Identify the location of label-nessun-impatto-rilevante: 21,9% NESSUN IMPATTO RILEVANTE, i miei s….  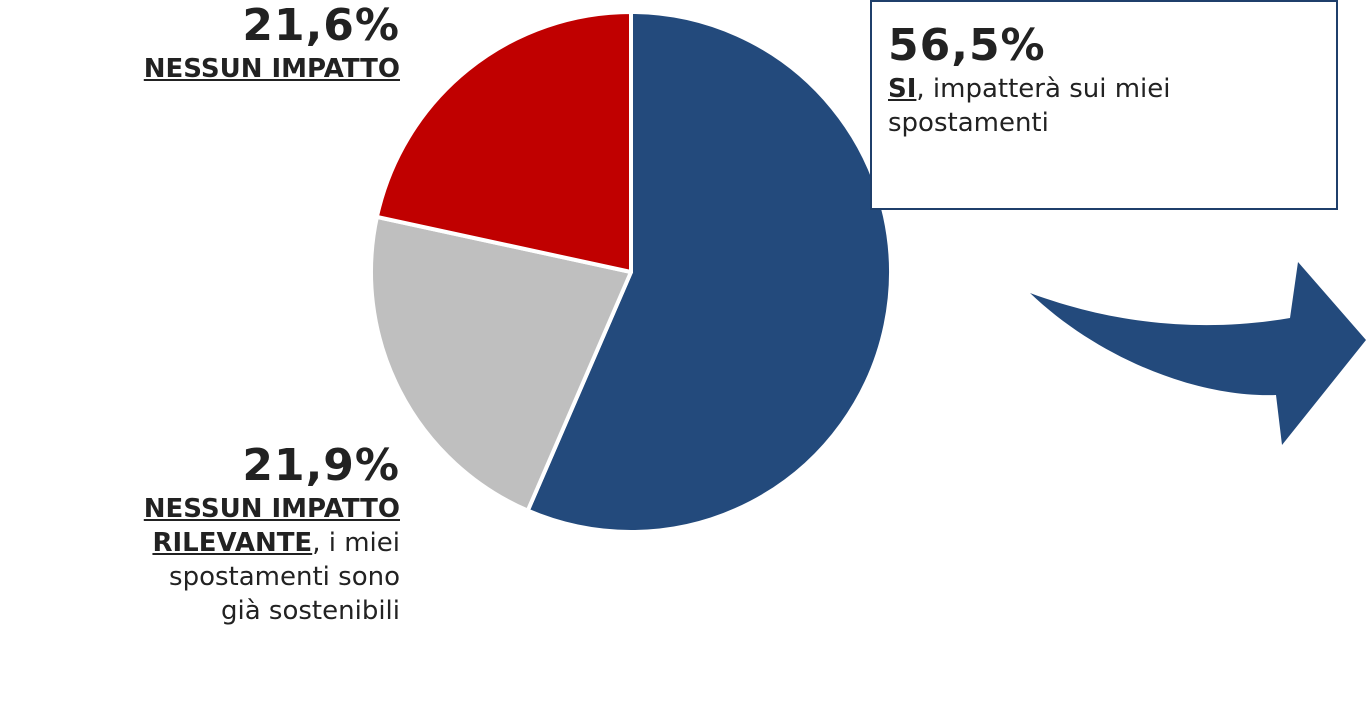
(210, 534).